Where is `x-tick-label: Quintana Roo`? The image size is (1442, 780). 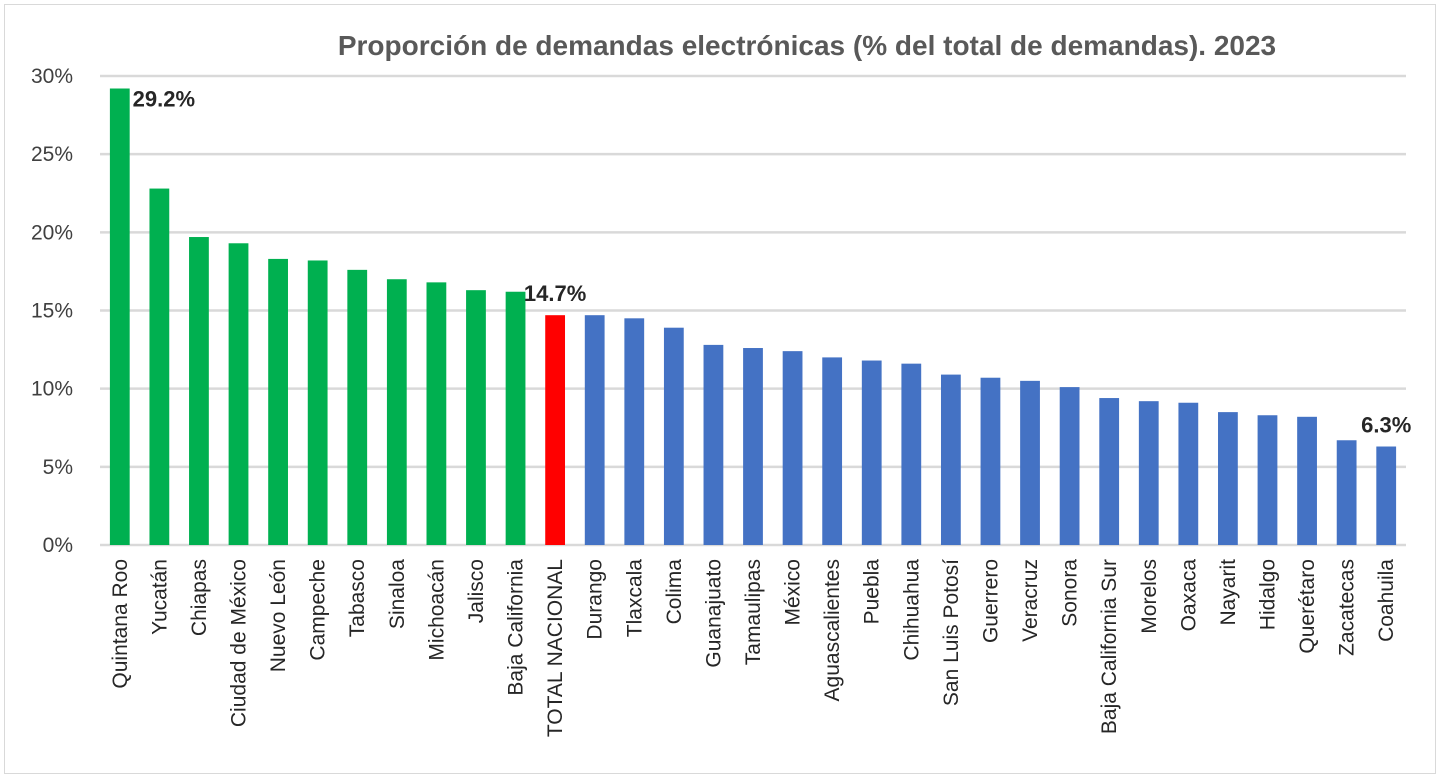 x-tick-label: Quintana Roo is located at coordinates (120, 624).